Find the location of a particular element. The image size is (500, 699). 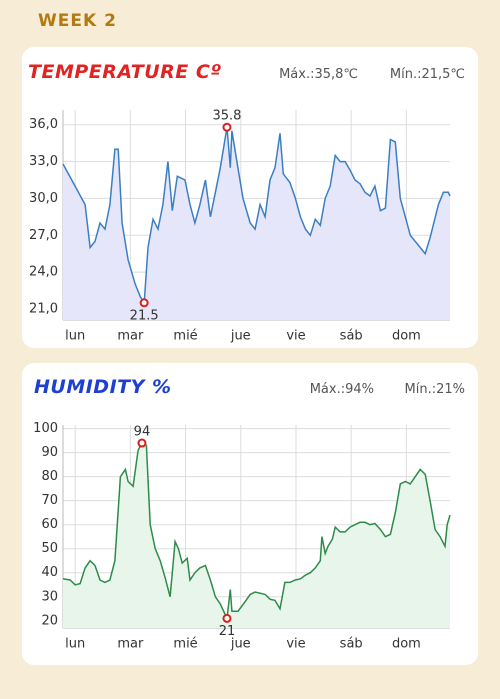

y-tick-label: 30,0 is located at coordinates (43, 198).